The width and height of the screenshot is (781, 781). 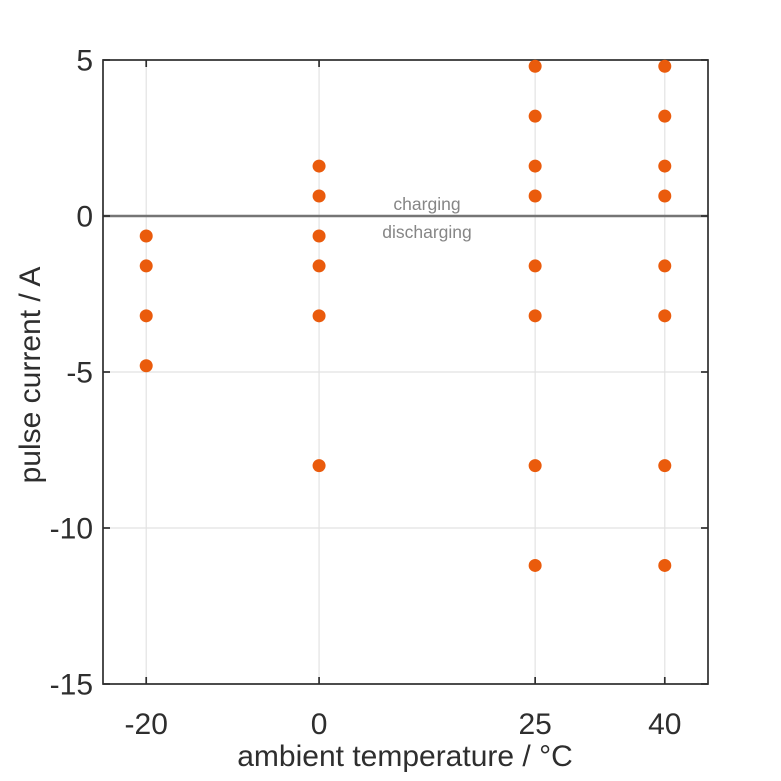 What do you see at coordinates (534, 724) in the screenshot?
I see `x-tick-label: 25` at bounding box center [534, 724].